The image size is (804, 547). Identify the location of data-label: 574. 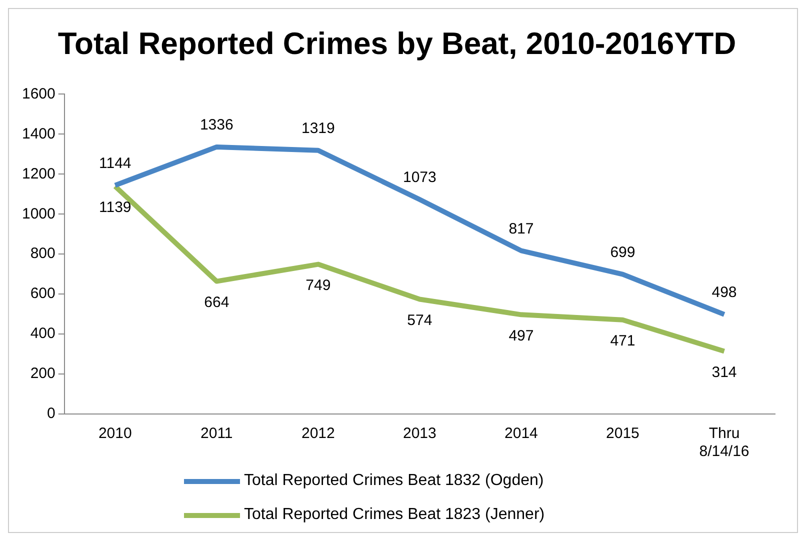
(419, 320).